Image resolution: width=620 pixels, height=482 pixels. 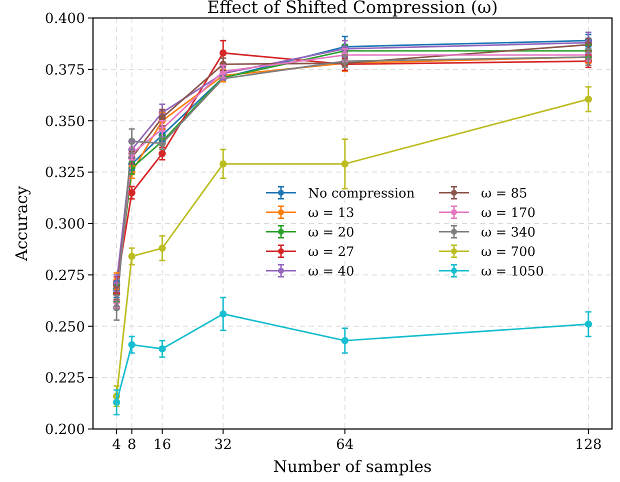 What do you see at coordinates (64, 122) in the screenshot?
I see `y-tick-label: 0.350` at bounding box center [64, 122].